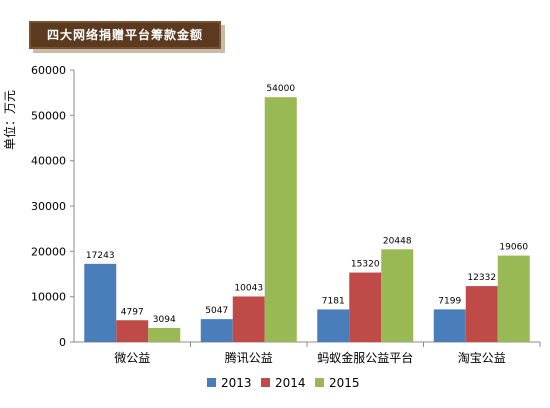  I want to click on chart-title: 四大网络捐赠平台筹款金额, so click(125, 35).